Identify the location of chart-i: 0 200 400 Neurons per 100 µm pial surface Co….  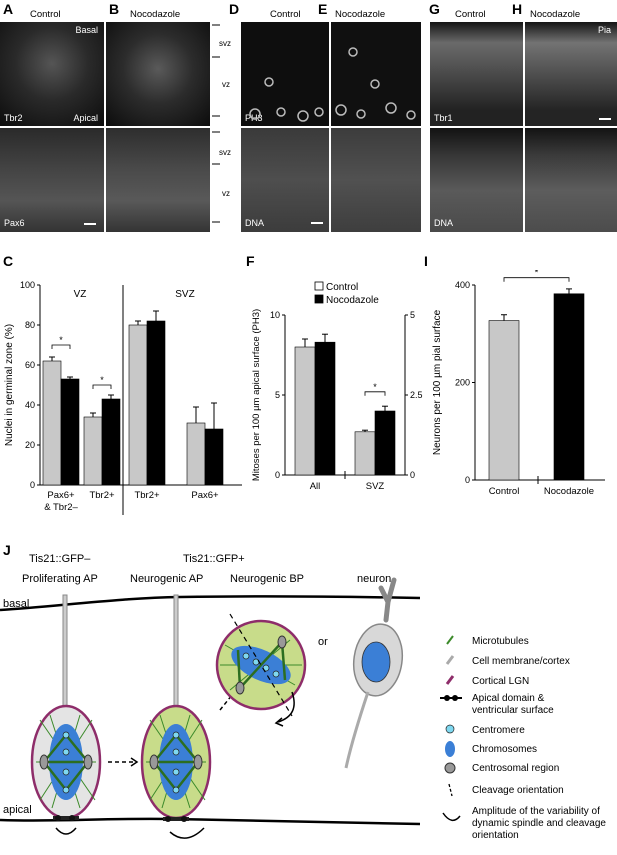
(518, 383).